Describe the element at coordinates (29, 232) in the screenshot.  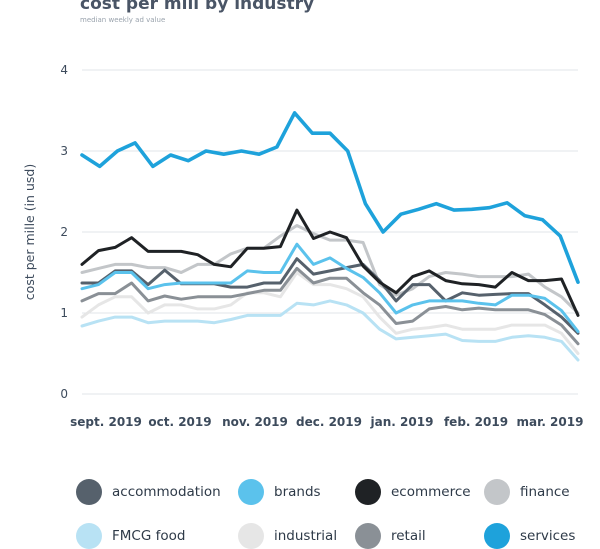
I see `y-axis-label: cost per mille (in usd)` at that location.